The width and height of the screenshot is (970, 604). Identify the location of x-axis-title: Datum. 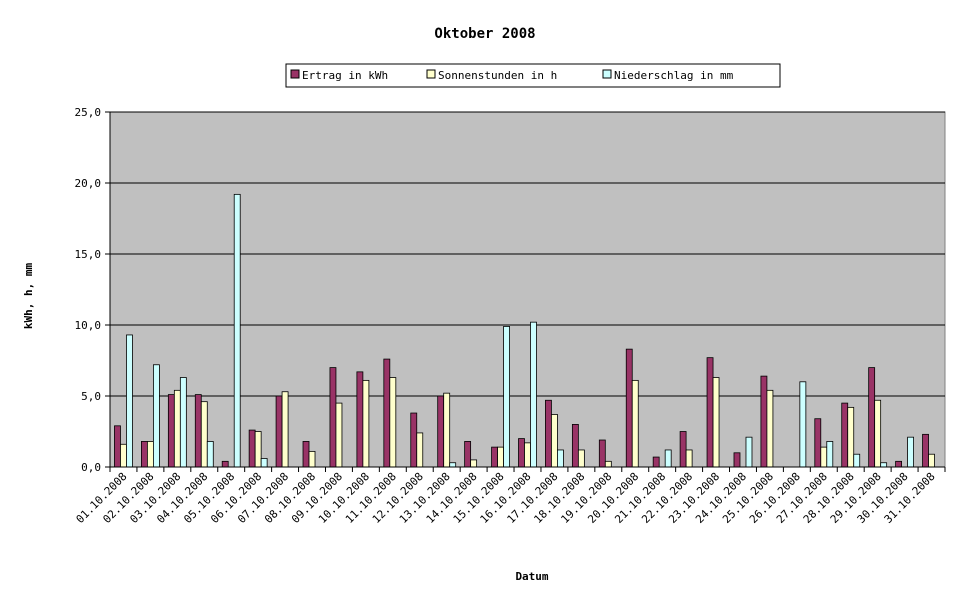
(531, 576).